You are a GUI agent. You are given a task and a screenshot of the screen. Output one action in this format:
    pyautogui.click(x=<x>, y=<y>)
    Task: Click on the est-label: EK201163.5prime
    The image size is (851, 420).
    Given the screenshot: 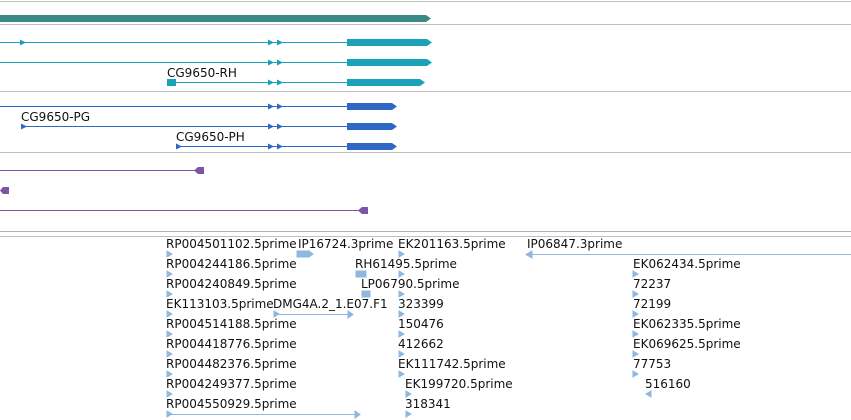 What is the action you would take?
    pyautogui.click(x=452, y=244)
    